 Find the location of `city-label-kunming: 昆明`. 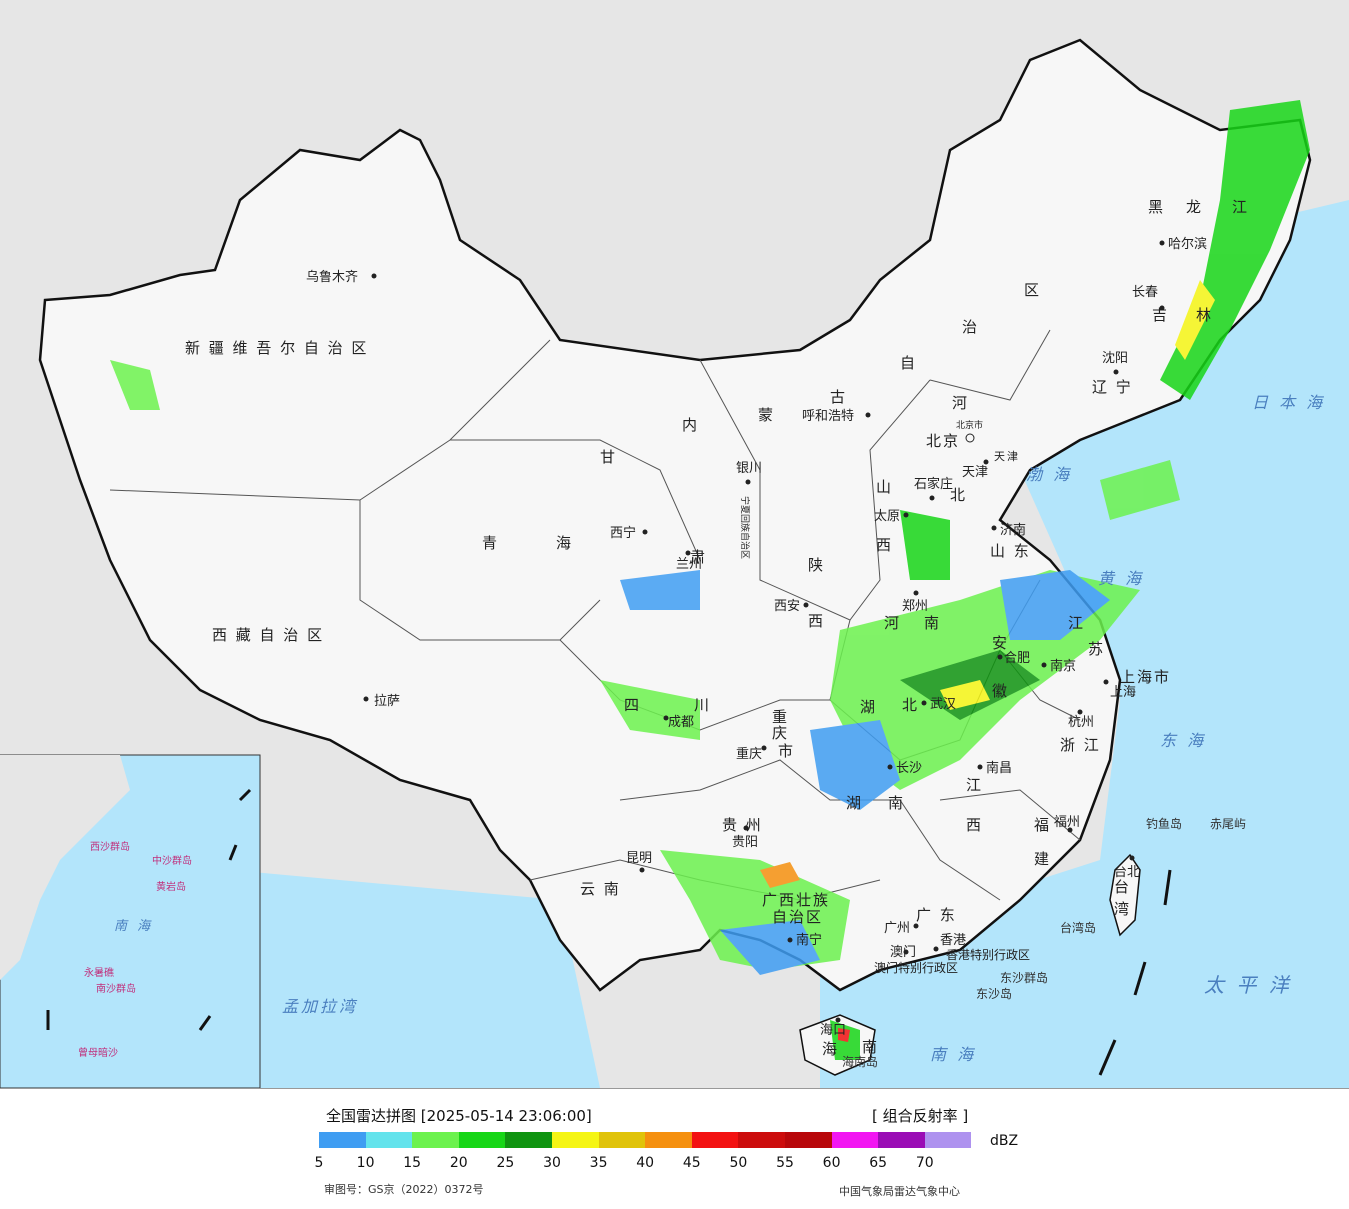

city-label-kunming: 昆明 is located at coordinates (639, 858).